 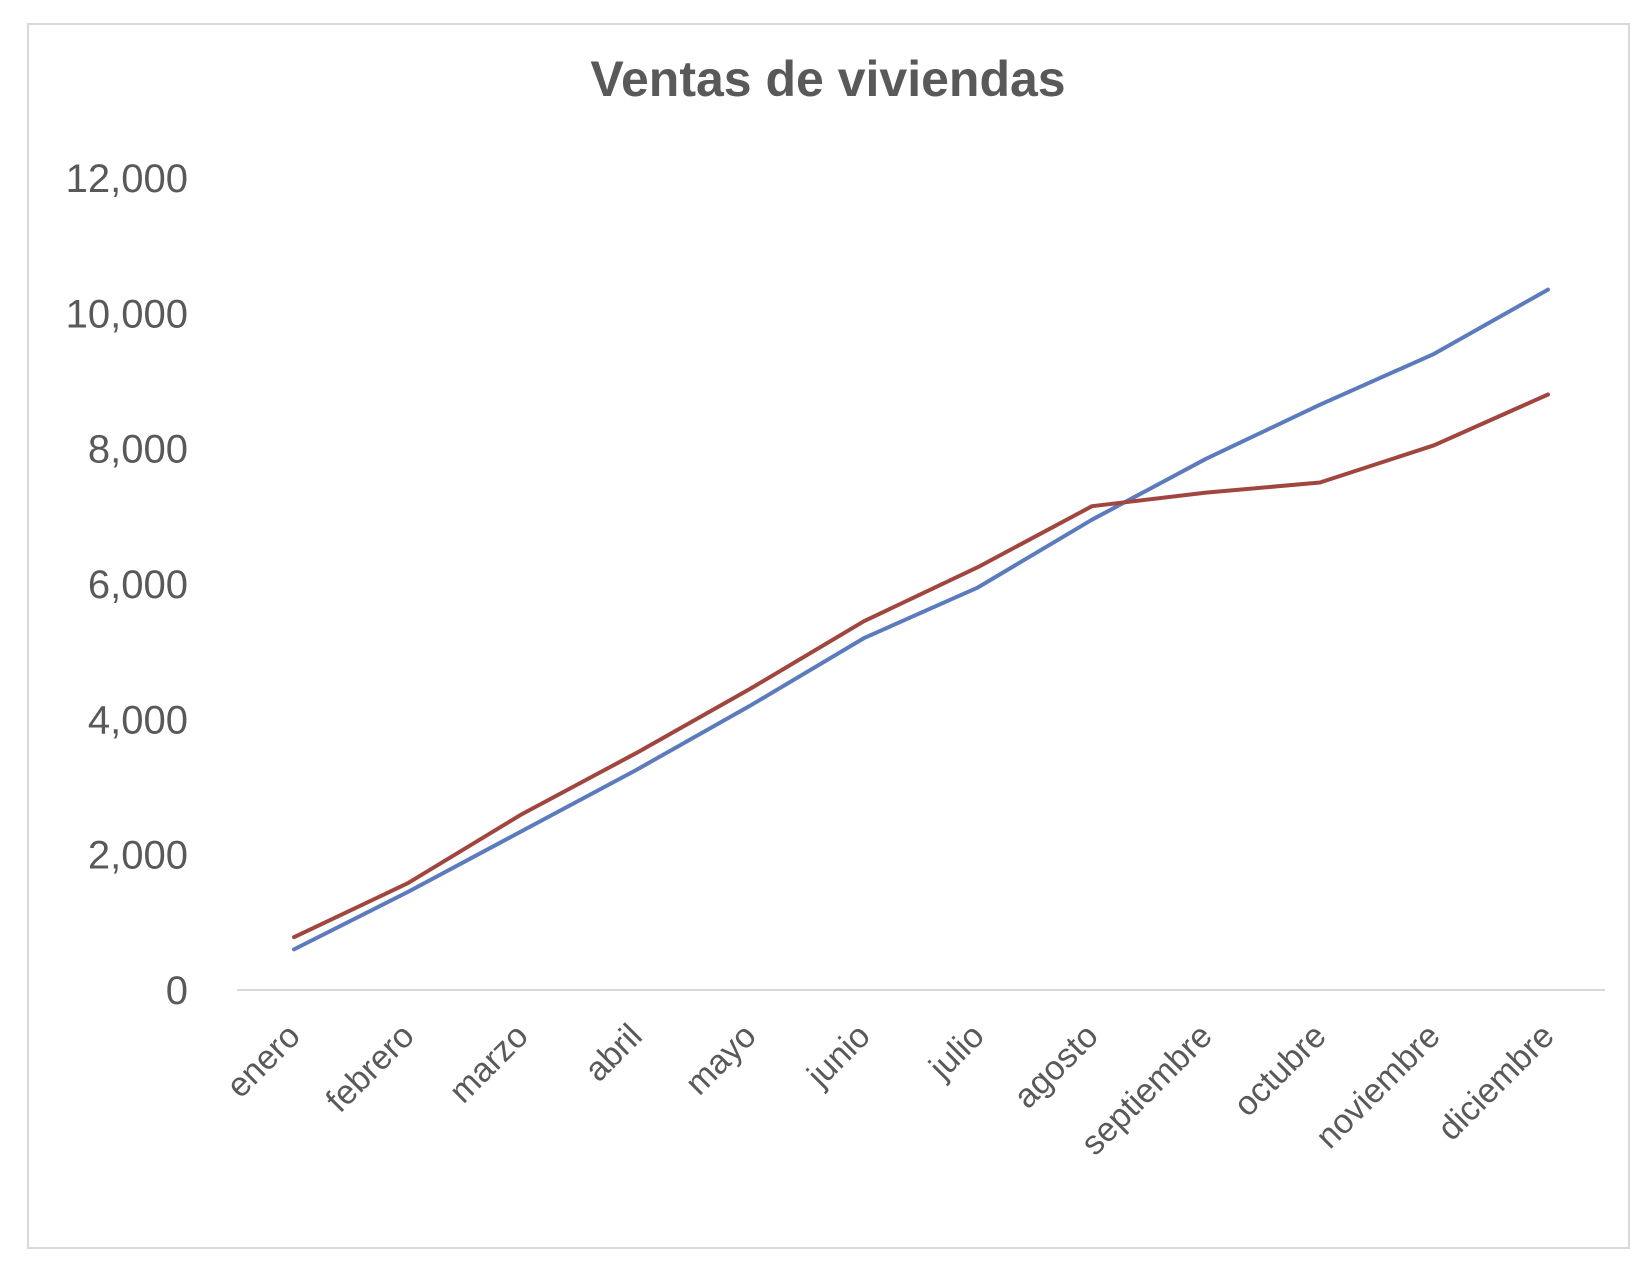 What do you see at coordinates (956, 1052) in the screenshot?
I see `x-tick-label: julio` at bounding box center [956, 1052].